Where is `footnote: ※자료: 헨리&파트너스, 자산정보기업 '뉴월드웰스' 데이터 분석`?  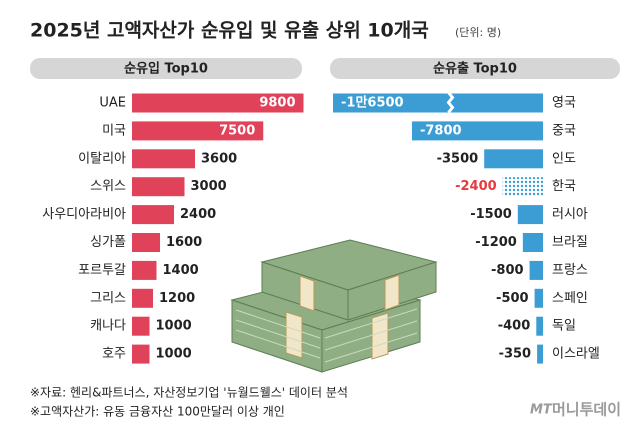
footnote: ※자료: 헨리&파트너스, 자산정보기업 '뉴월드웰스' 데이터 분석 is located at coordinates (189, 393).